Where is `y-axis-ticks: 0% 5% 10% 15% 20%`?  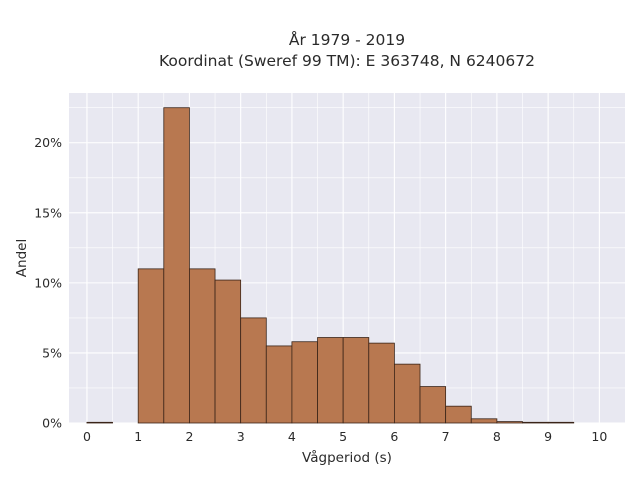
y-axis-ticks: 0% 5% 10% 15% 20% is located at coordinates (48, 282).